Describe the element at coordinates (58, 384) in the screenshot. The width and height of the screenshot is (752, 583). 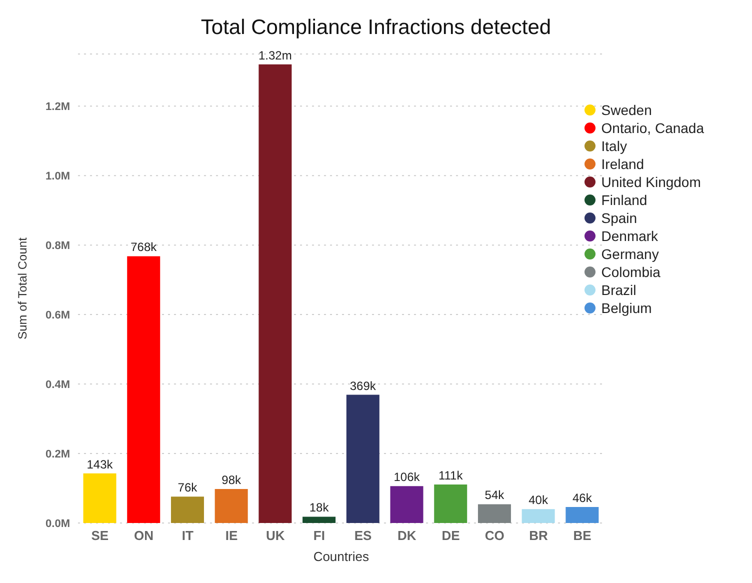
I see `y-tick-label: 0.4M` at that location.